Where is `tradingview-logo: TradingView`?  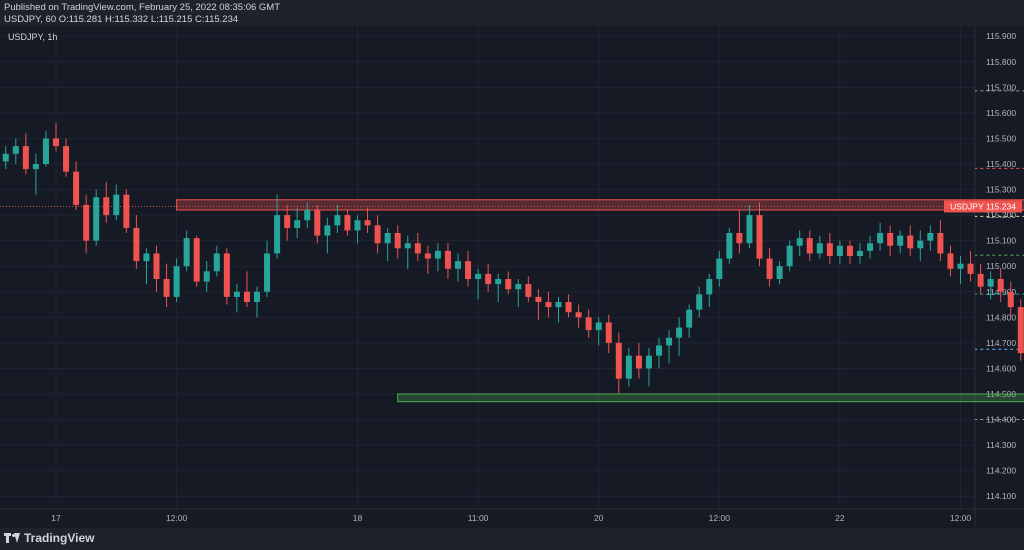
tradingview-logo: TradingView is located at coordinates (49, 538).